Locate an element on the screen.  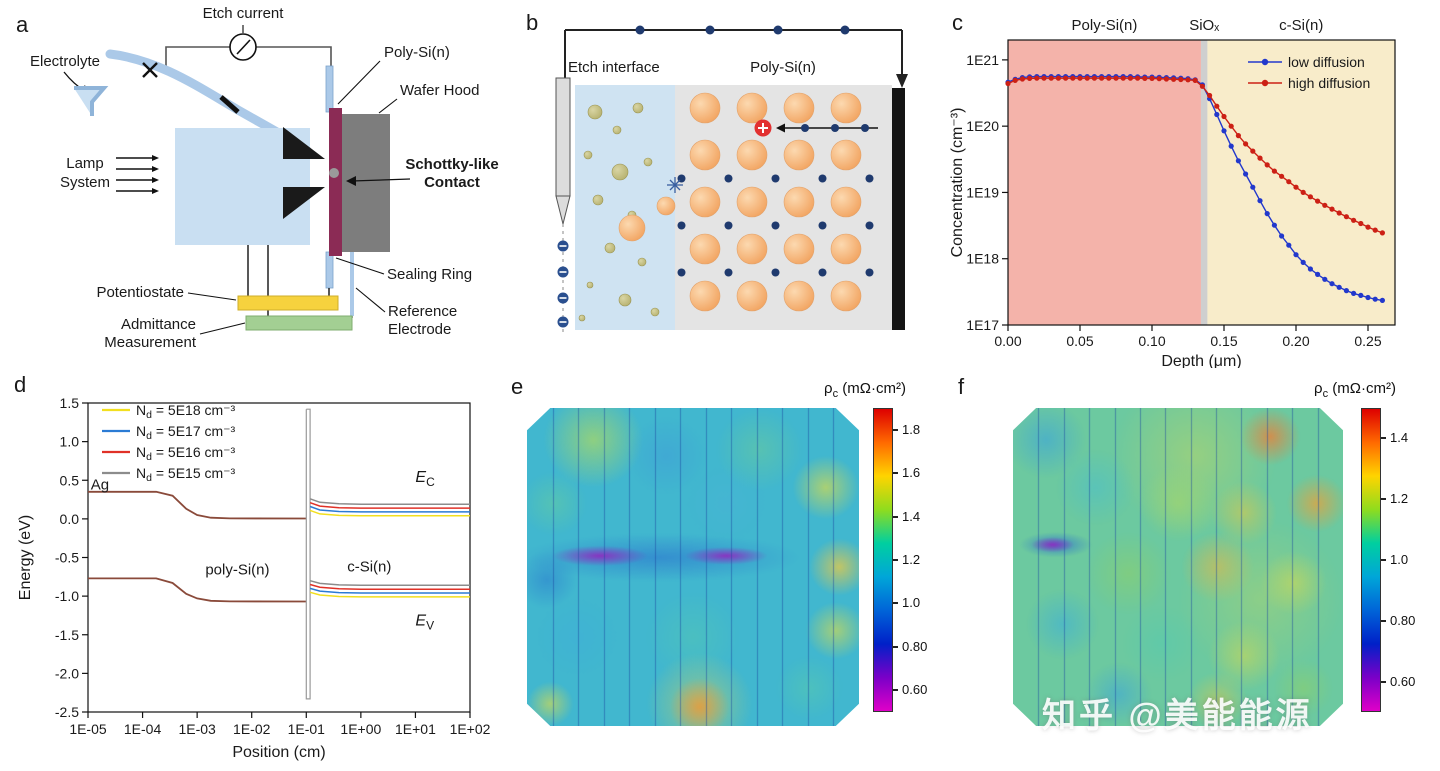
colorbar-gradient is located at coordinates (883, 560).